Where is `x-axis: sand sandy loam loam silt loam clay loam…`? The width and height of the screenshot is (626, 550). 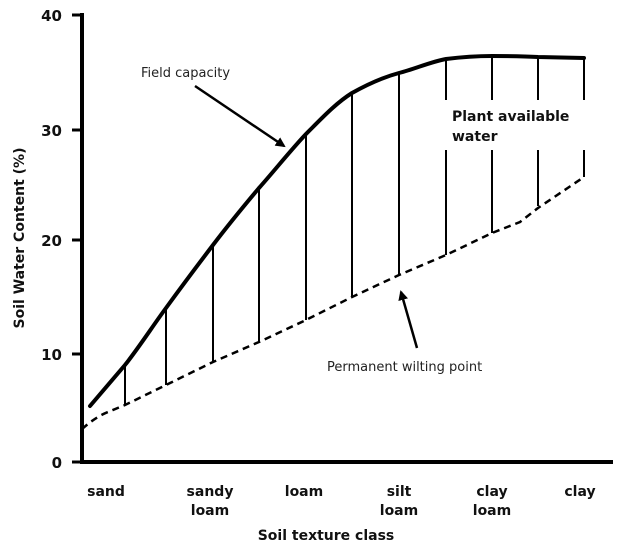 x-axis: sand sandy loam loam silt loam clay loam… is located at coordinates (346, 502).